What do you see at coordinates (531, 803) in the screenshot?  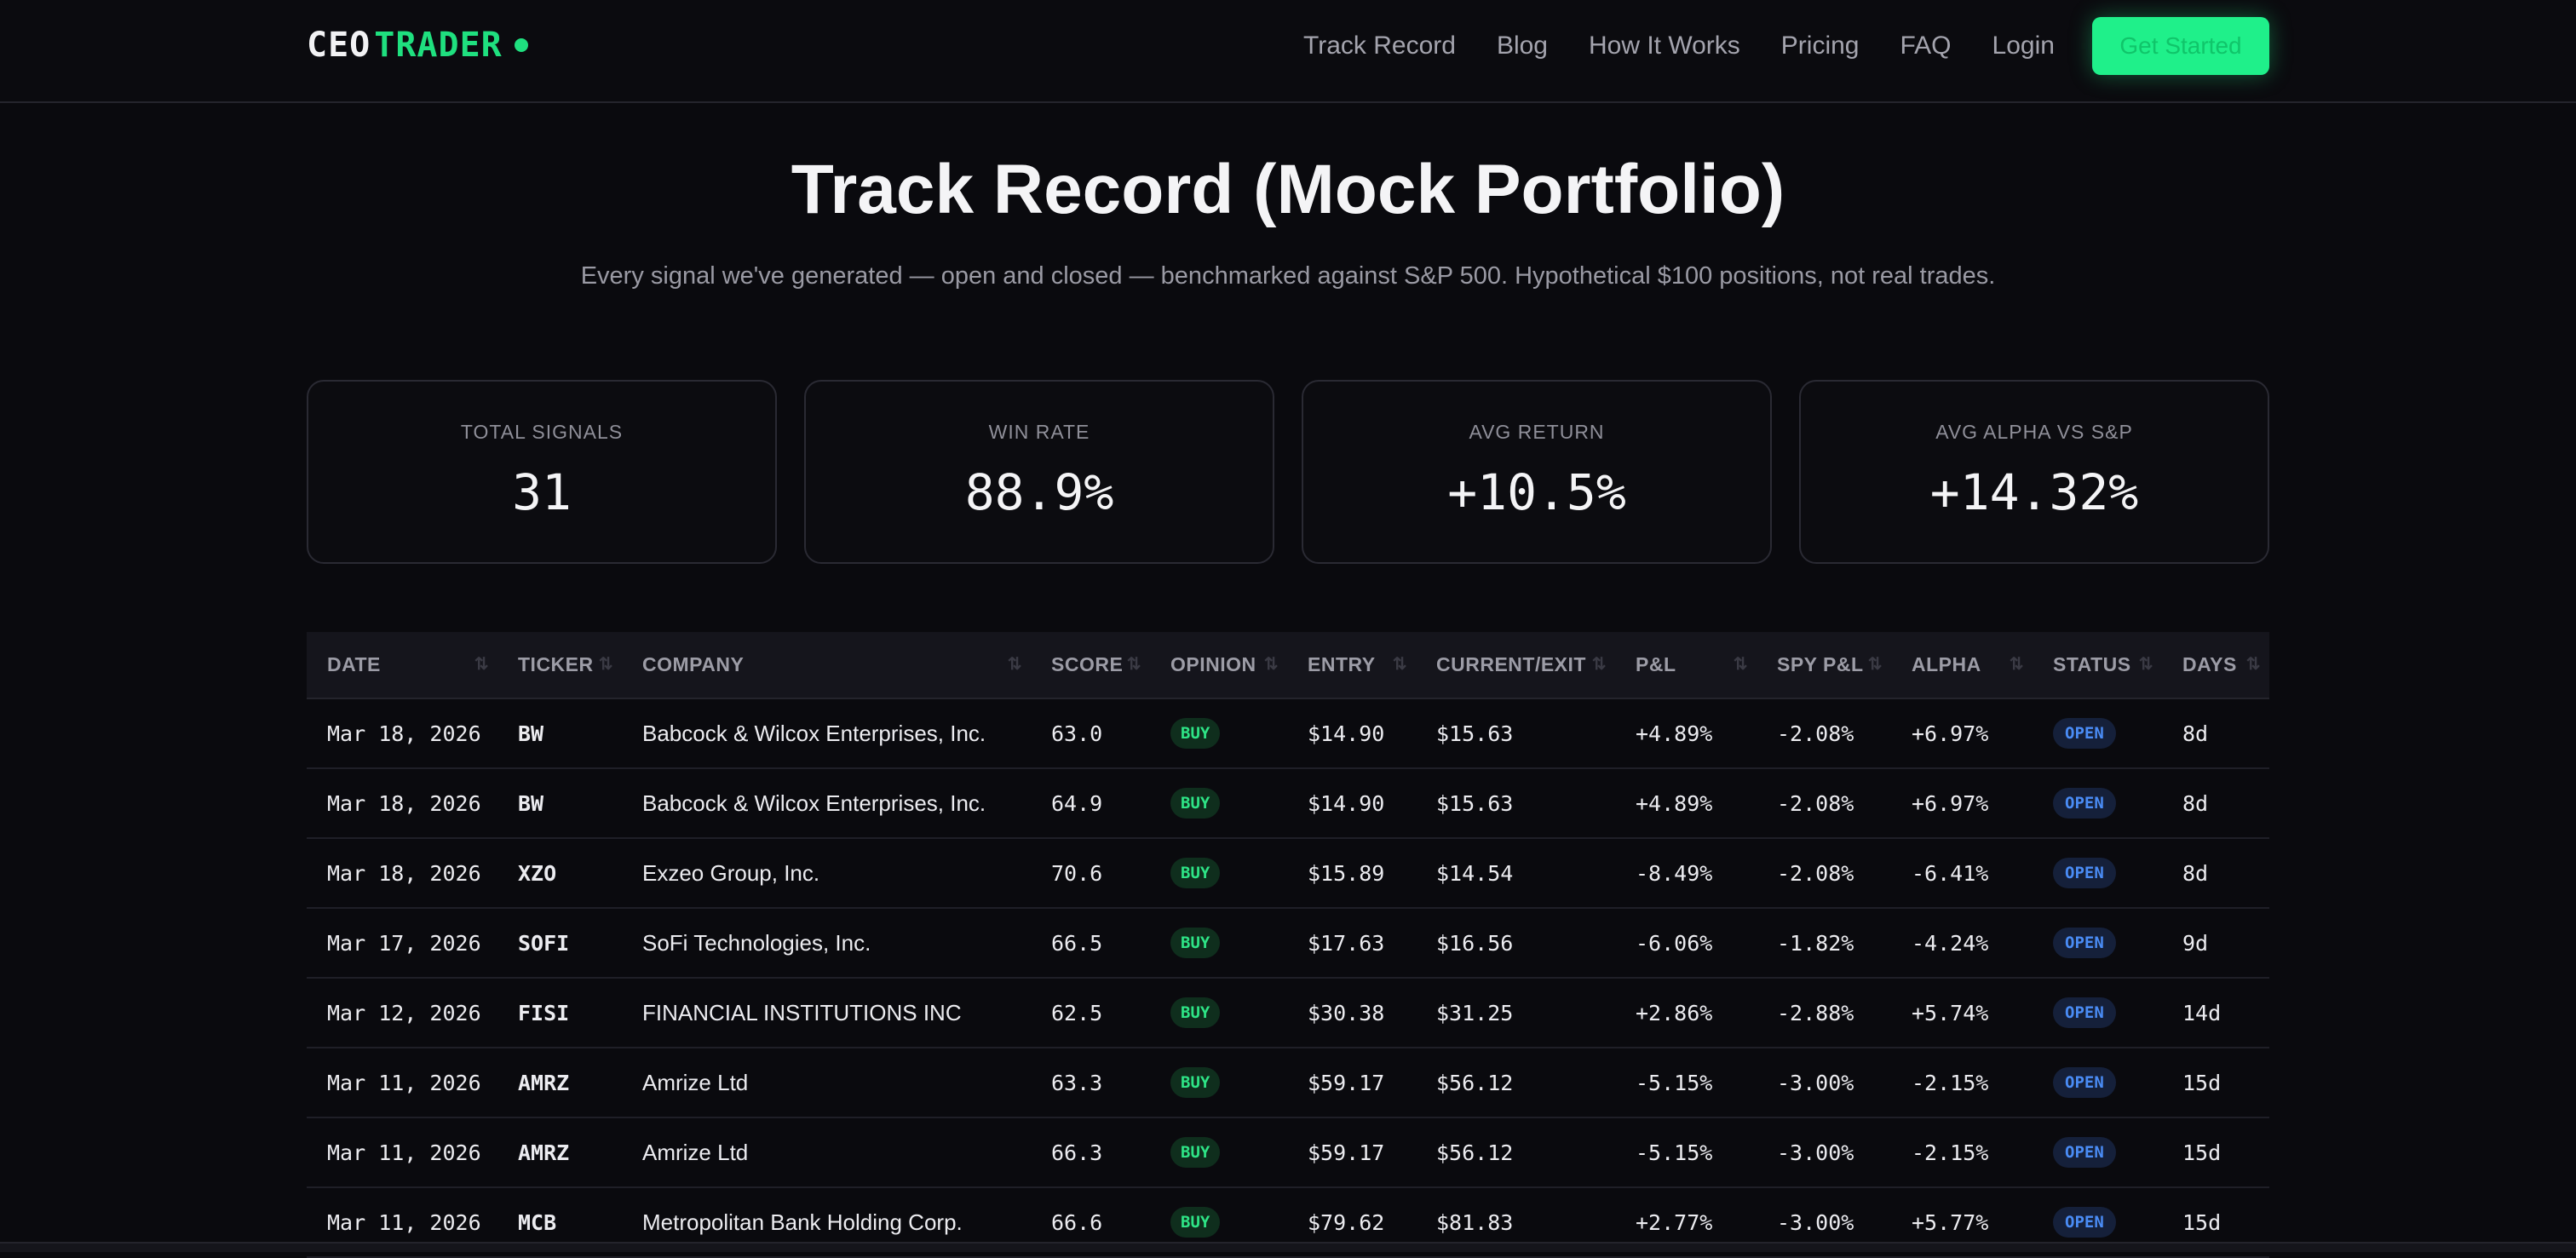 I see `cell-ticker: BW` at bounding box center [531, 803].